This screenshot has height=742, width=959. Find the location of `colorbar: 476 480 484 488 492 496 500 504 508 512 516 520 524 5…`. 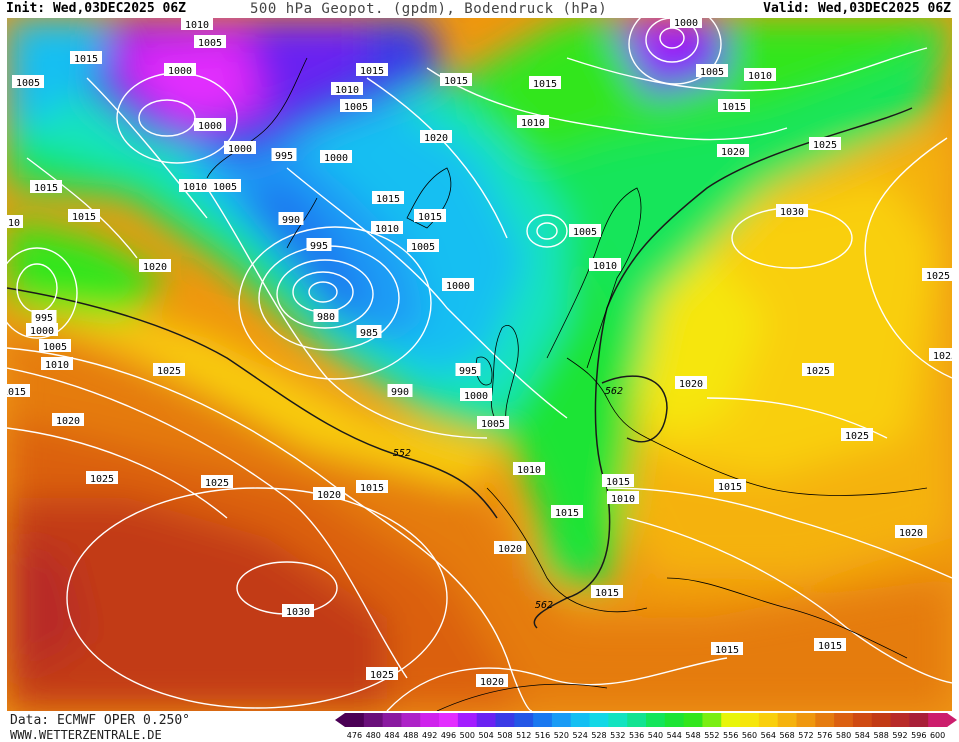

colorbar: 476 480 484 488 492 496 500 504 508 512 516 520 524 5… is located at coordinates (646, 726).